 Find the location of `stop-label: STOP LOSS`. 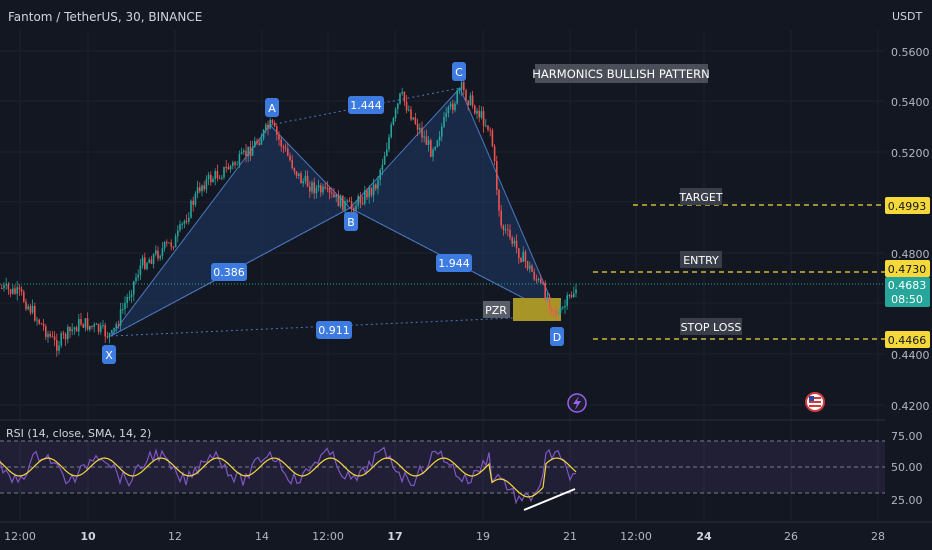

stop-label: STOP LOSS is located at coordinates (711, 327).